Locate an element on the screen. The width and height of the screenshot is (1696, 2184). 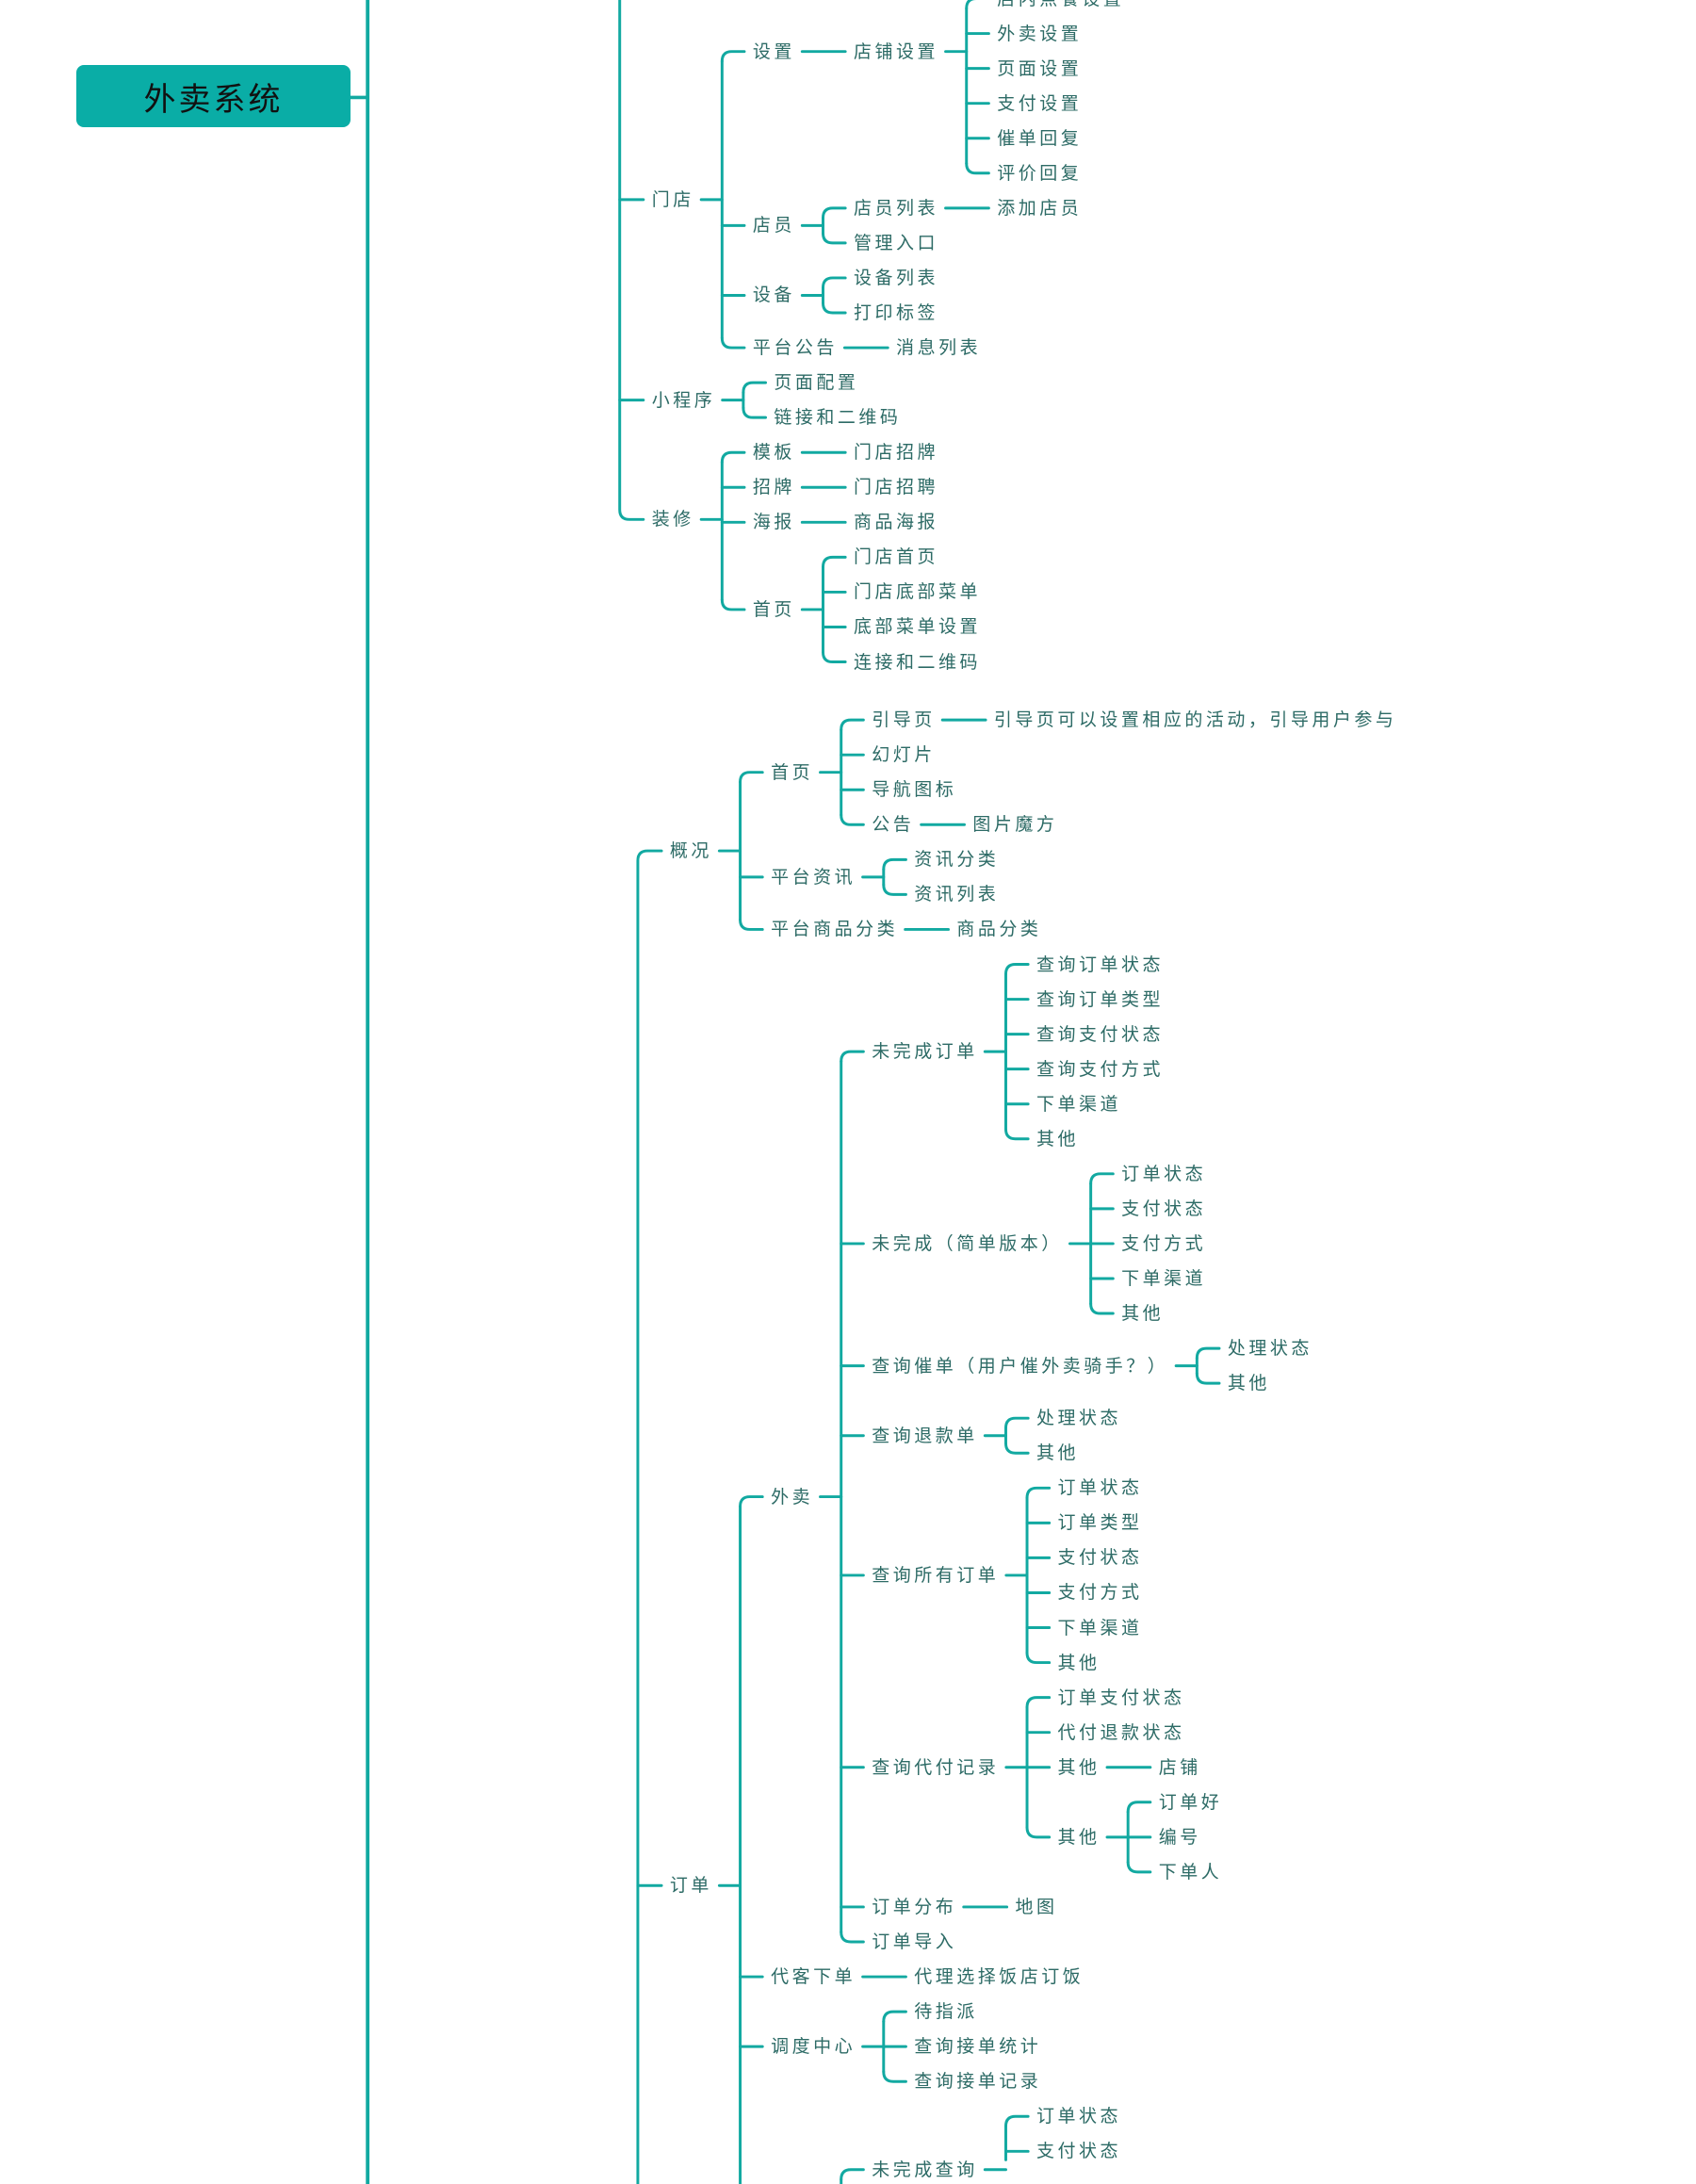
leaf-node: 店内点餐设置 is located at coordinates (1060, 5).